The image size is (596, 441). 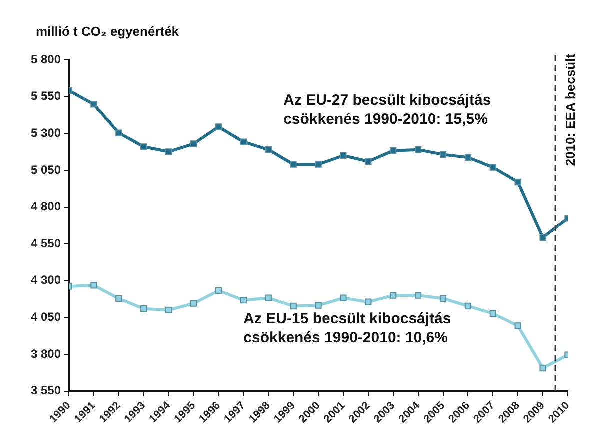 What do you see at coordinates (46, 243) in the screenshot?
I see `y-tick-label: 4 550` at bounding box center [46, 243].